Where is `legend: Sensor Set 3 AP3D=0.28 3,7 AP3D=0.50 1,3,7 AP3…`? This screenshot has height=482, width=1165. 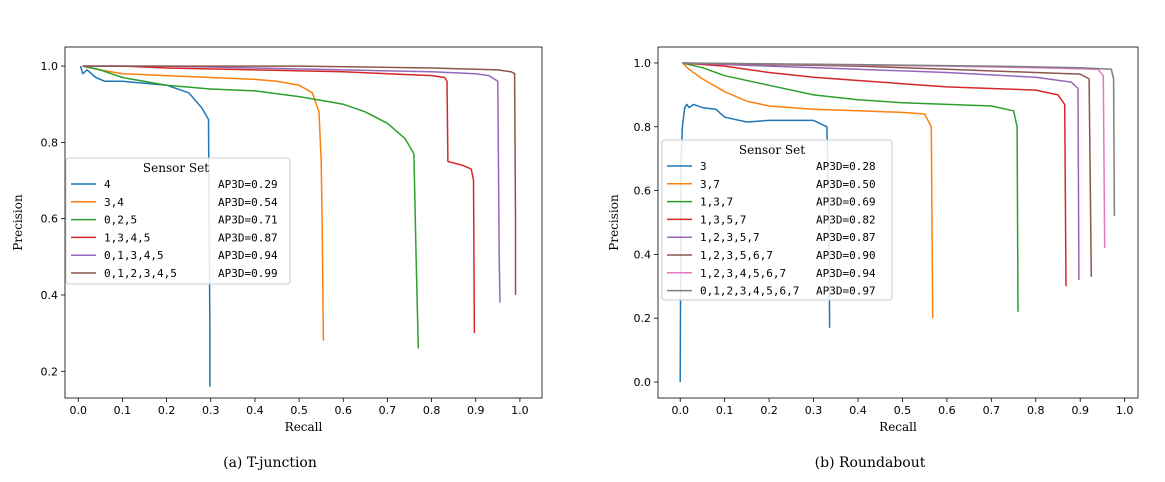
legend: Sensor Set 3 AP3D=0.28 3,7 AP3D=0.50 1,3,7 AP3… is located at coordinates (777, 220).